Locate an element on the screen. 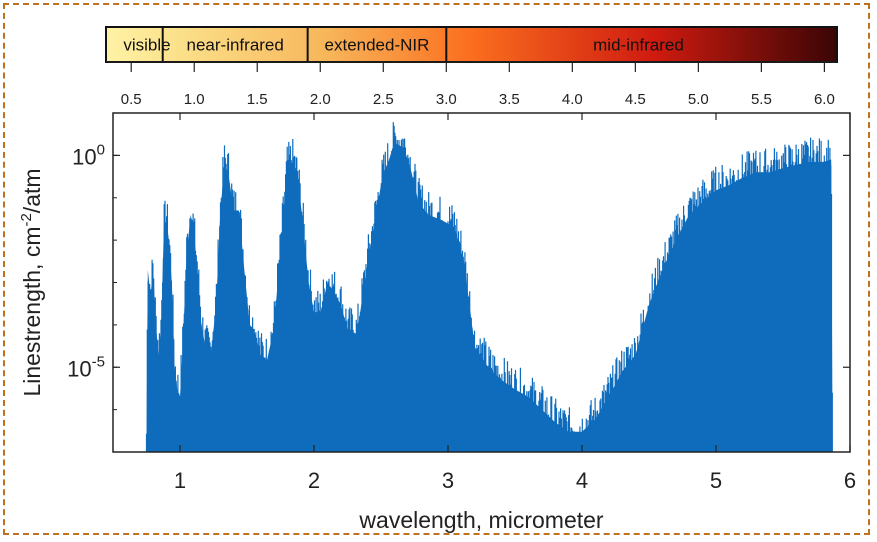 The width and height of the screenshot is (877, 542). top-axis-tick-label: 5.5 is located at coordinates (761, 99).